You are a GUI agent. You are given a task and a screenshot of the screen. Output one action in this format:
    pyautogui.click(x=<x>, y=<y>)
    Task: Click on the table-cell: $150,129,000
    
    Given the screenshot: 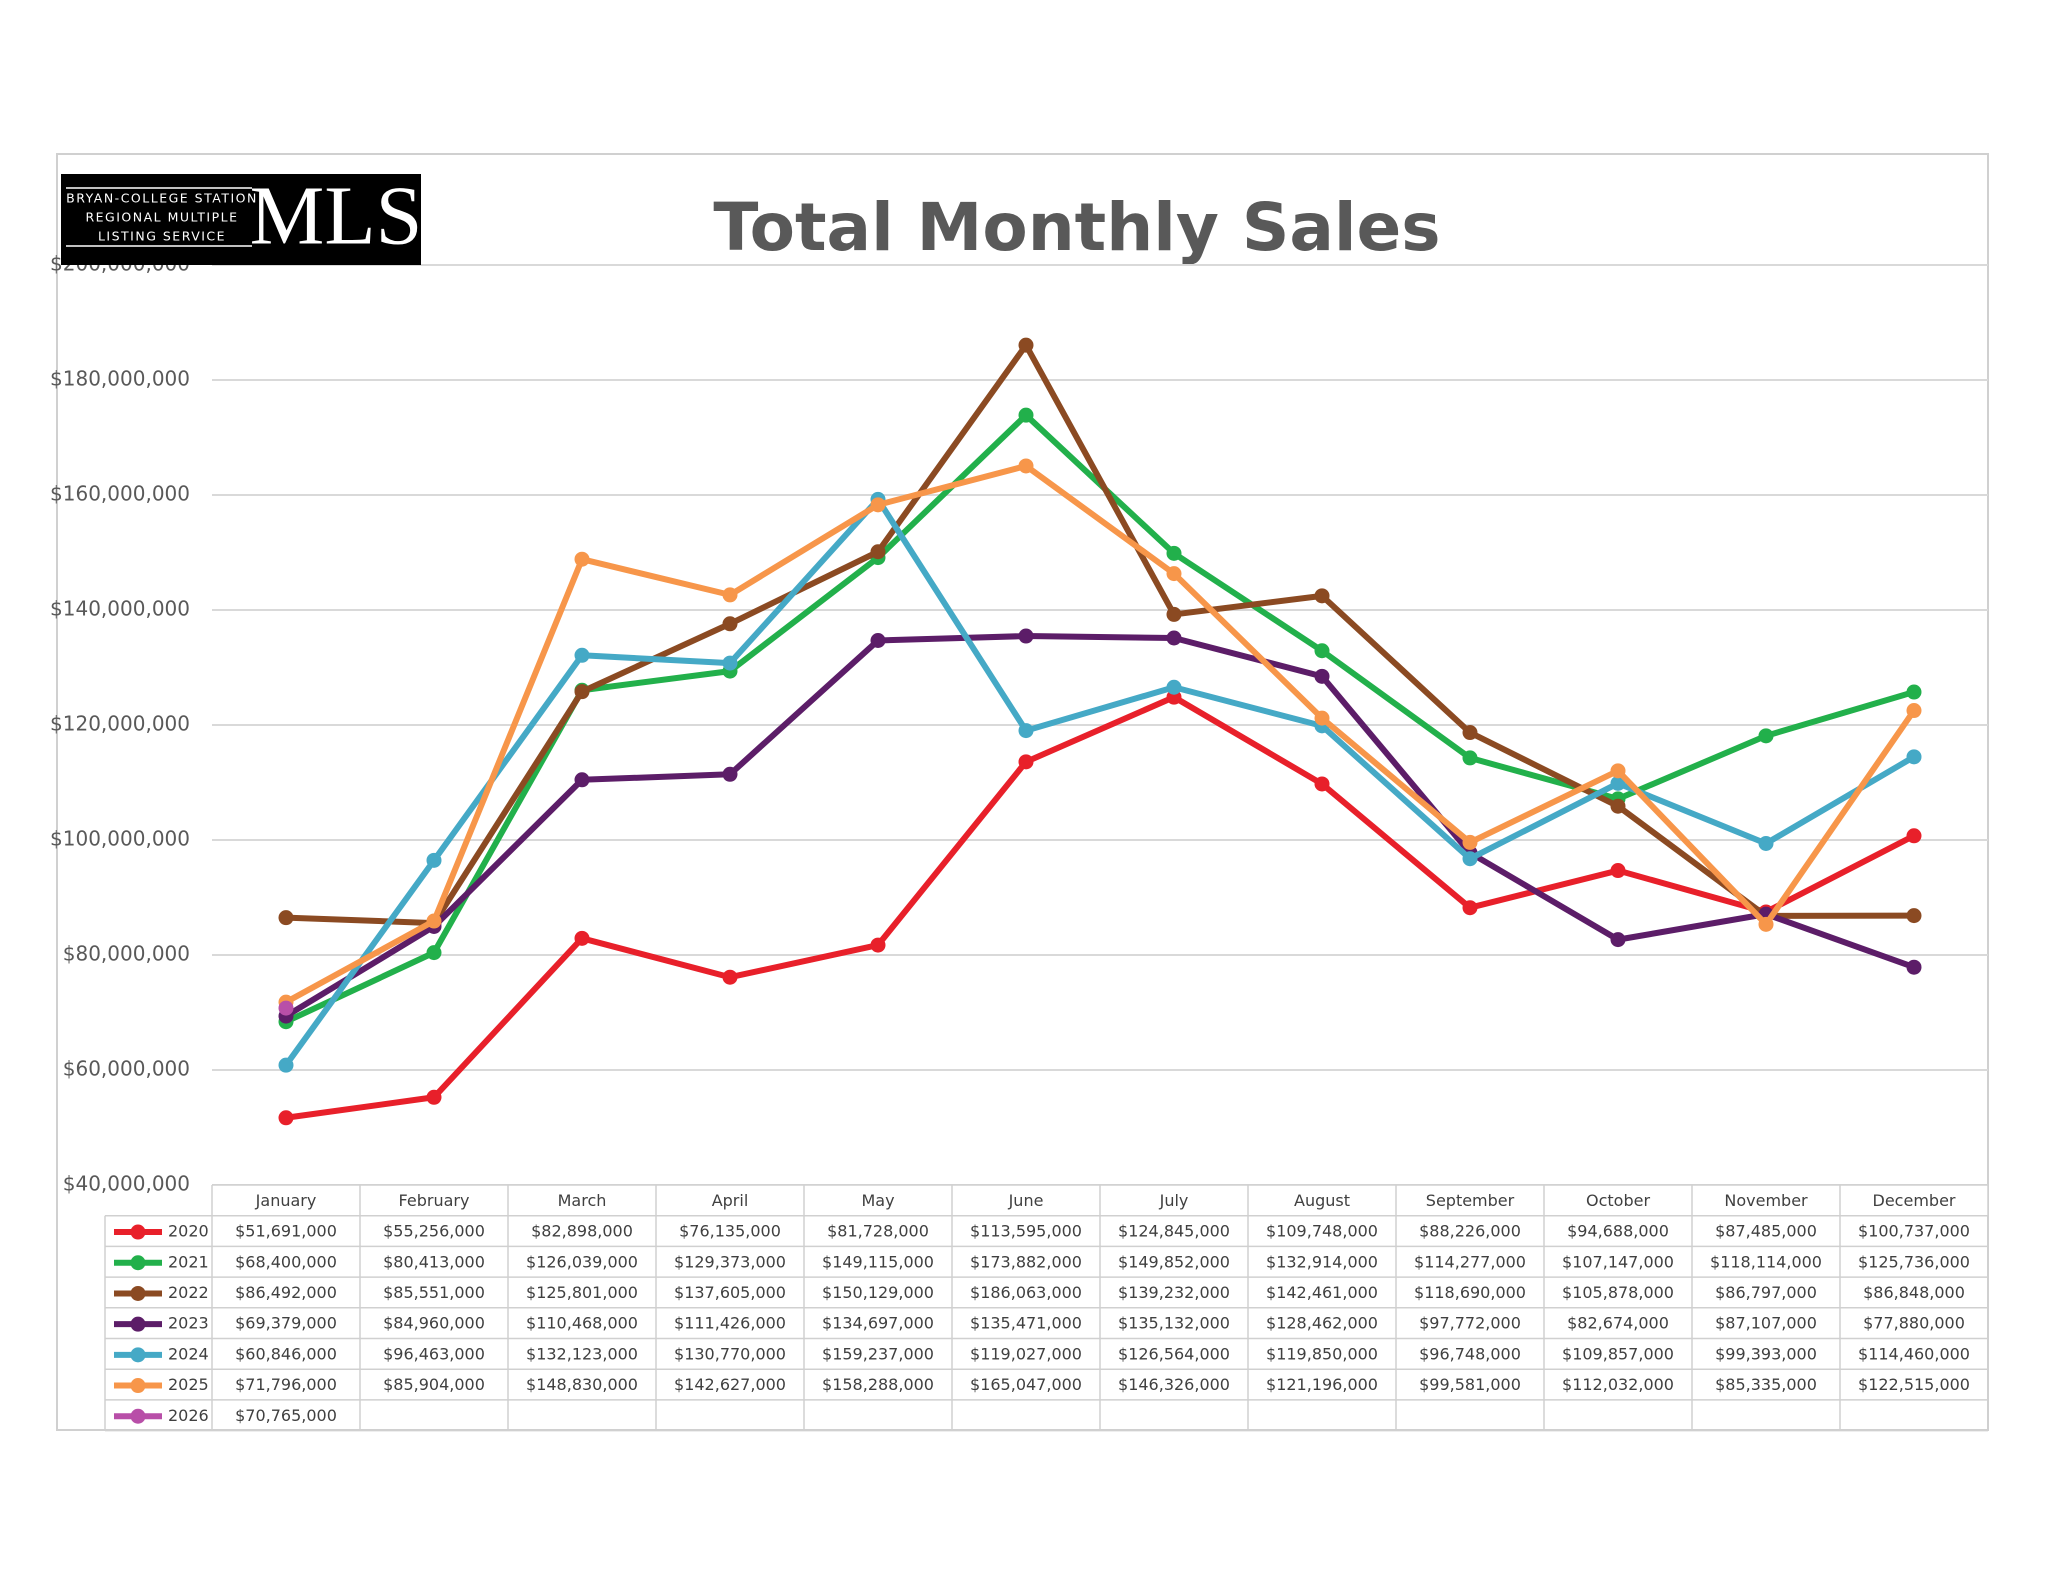 What is the action you would take?
    pyautogui.click(x=878, y=1292)
    